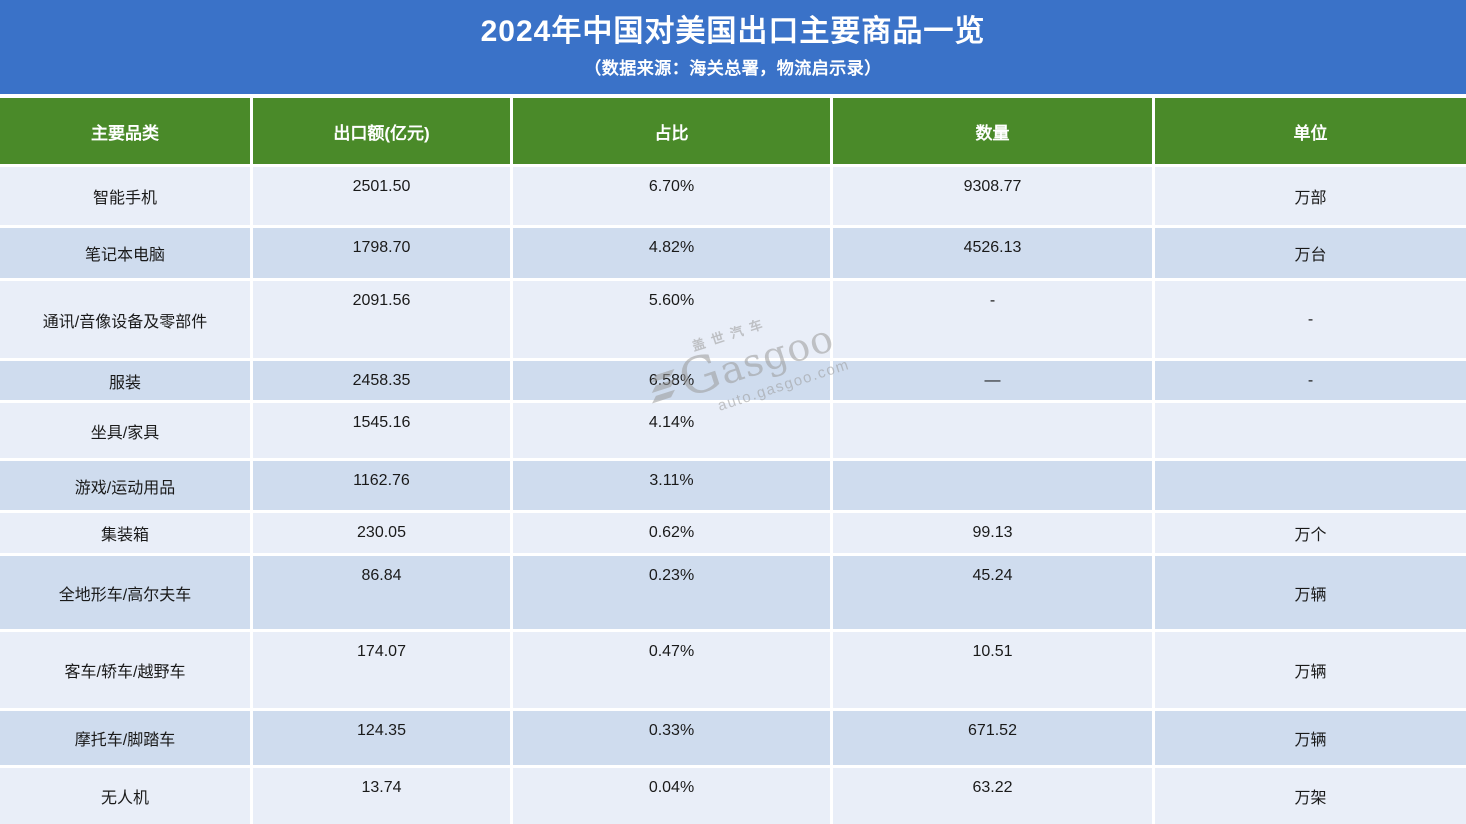 The height and width of the screenshot is (824, 1466). I want to click on share-cell: 0.47%, so click(671, 670).